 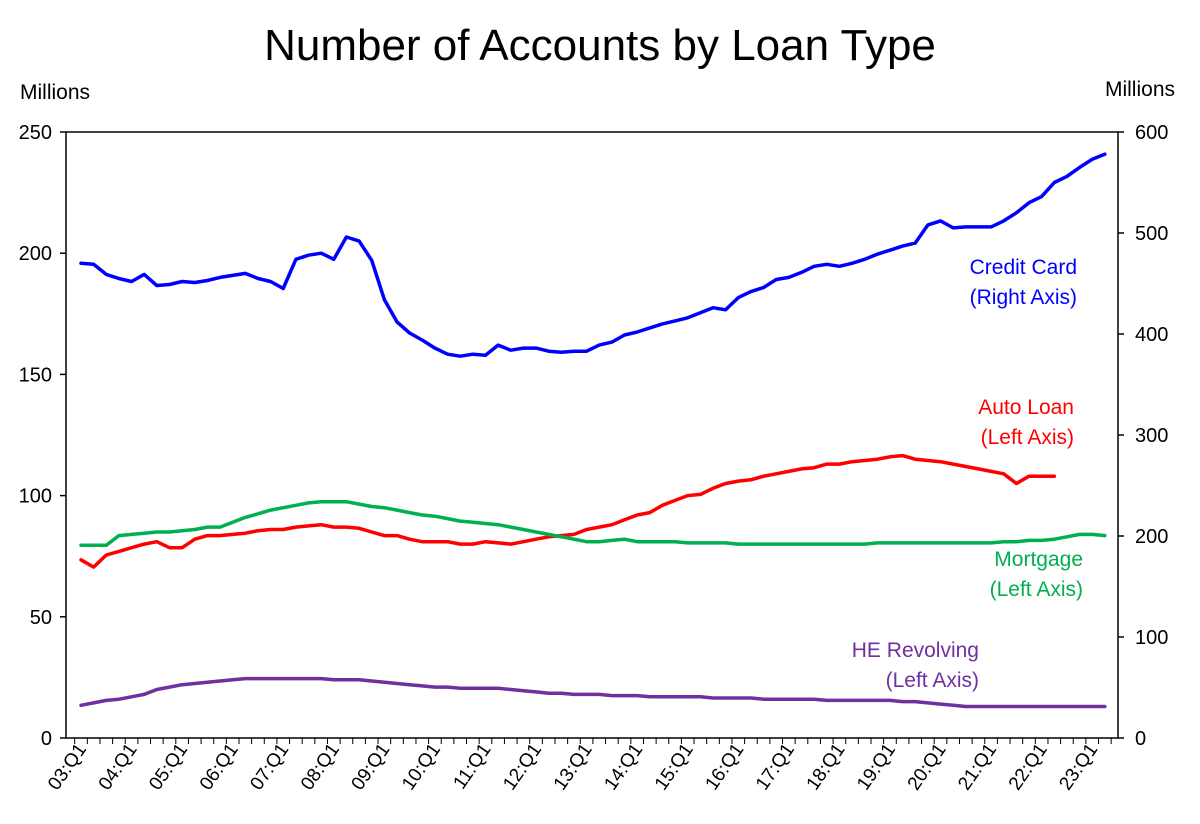 What do you see at coordinates (168, 767) in the screenshot?
I see `x-tick-label: 05:Q1` at bounding box center [168, 767].